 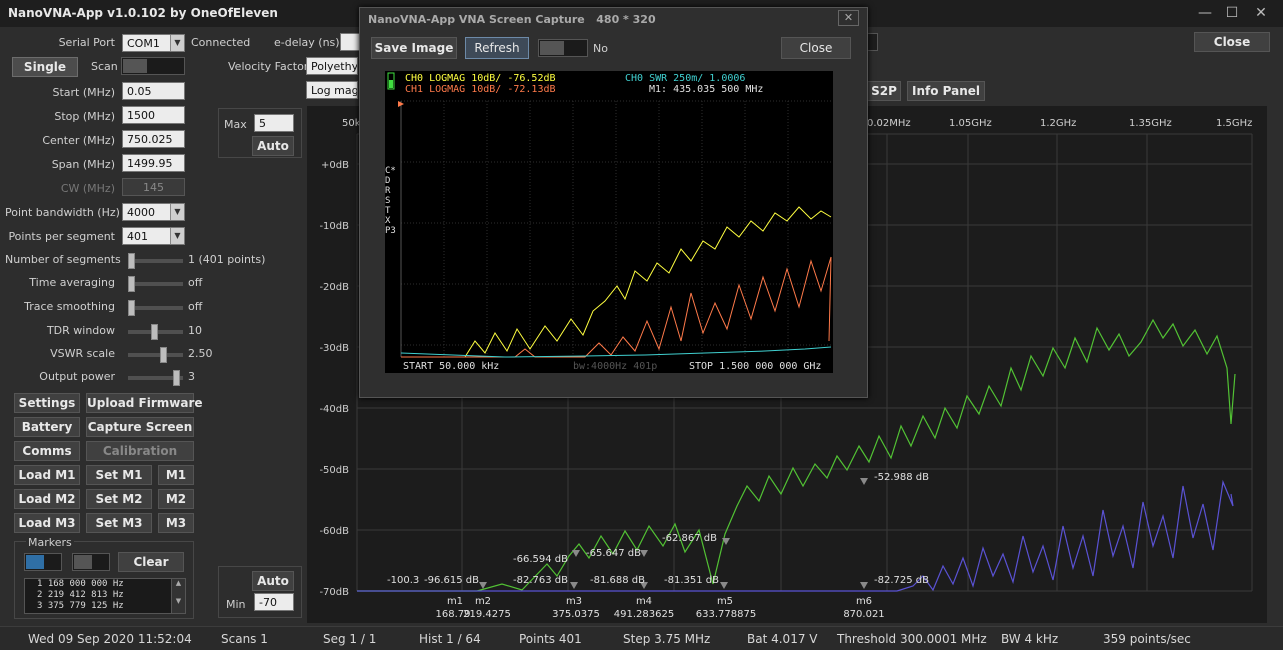 I want to click on segments-slider, so click(x=155, y=261).